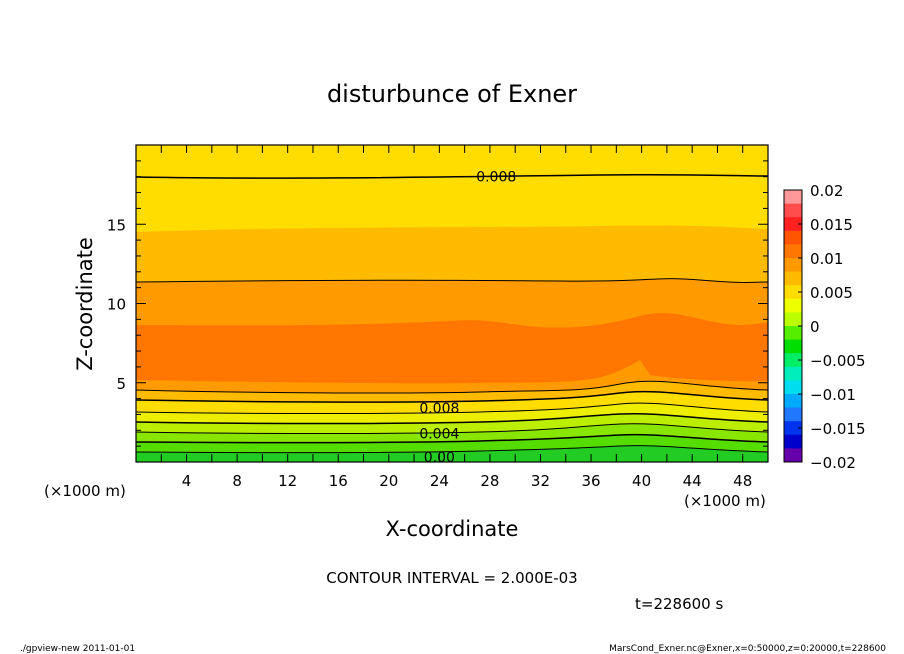  What do you see at coordinates (831, 293) in the screenshot?
I see `colorbar-label: 0.005` at bounding box center [831, 293].